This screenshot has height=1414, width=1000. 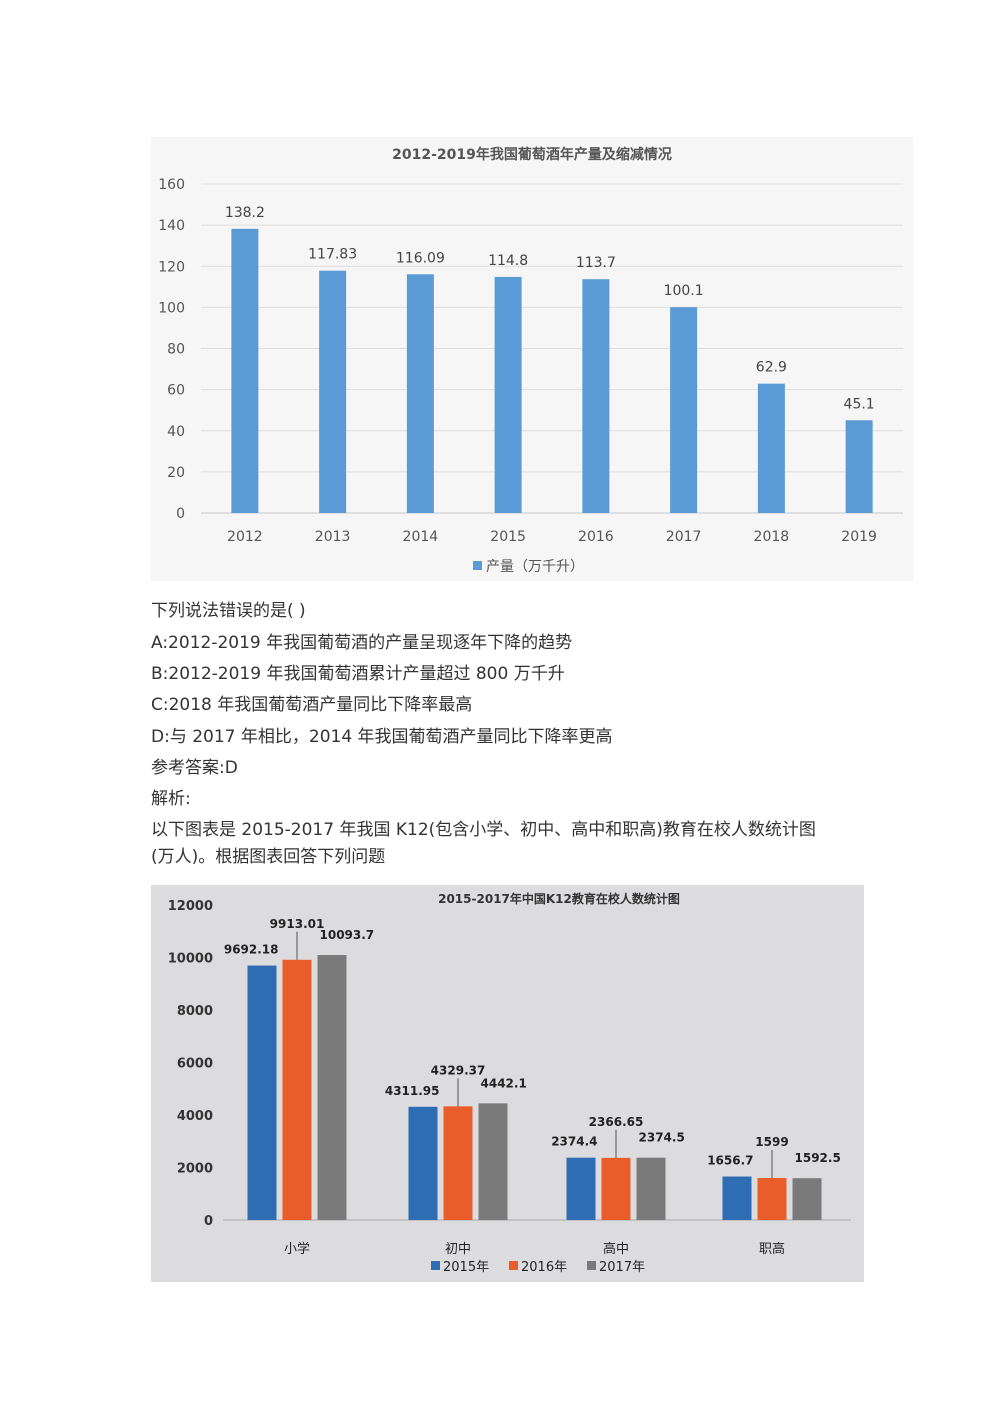 What do you see at coordinates (535, 567) in the screenshot?
I see `legend-label: 产量（万千升）` at bounding box center [535, 567].